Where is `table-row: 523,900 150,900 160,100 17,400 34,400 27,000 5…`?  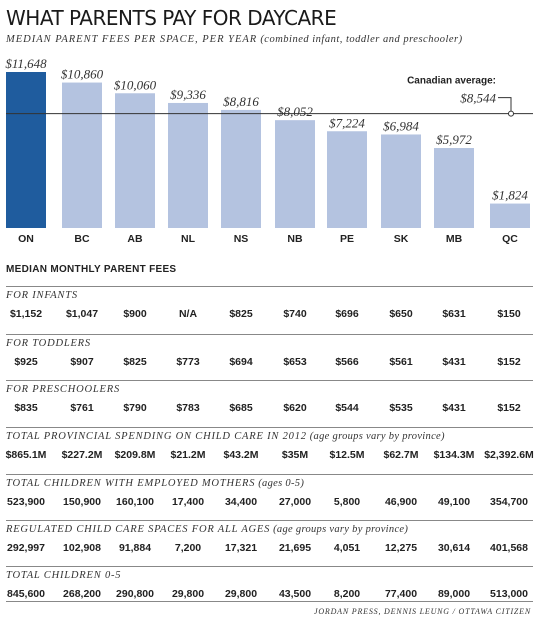 table-row: 523,900 150,900 160,100 17,400 34,400 27,000 5… is located at coordinates (269, 503).